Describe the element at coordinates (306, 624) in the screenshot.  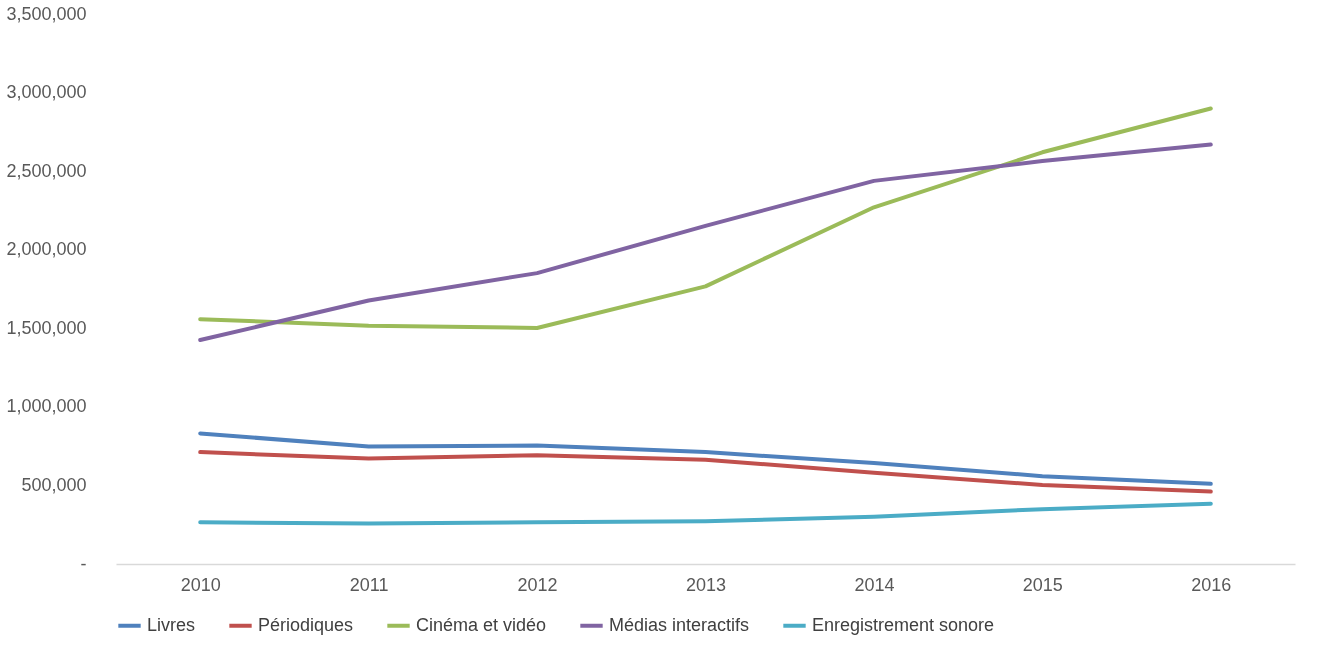
I see `legend-label: Périodiques` at that location.